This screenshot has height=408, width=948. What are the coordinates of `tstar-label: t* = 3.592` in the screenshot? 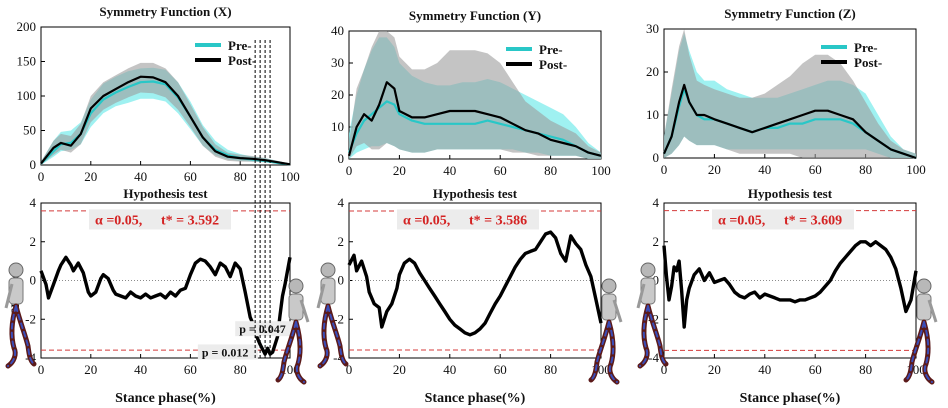 It's located at (190, 220).